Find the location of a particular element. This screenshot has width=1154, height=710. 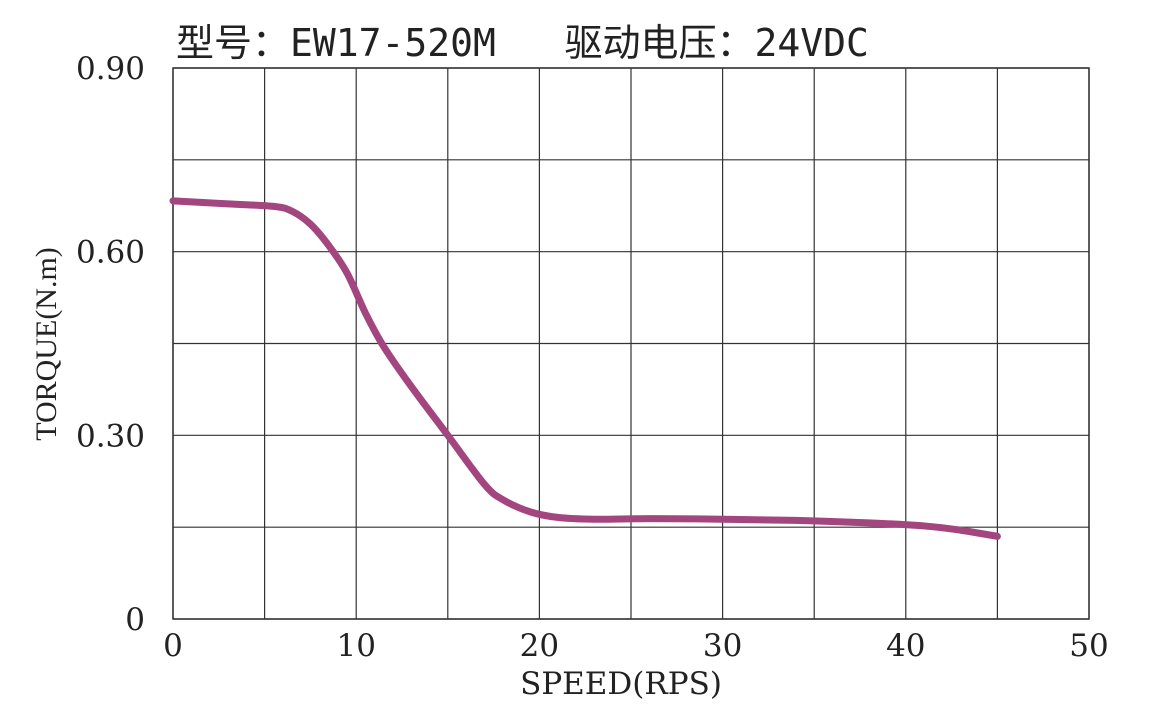

y-tick-label: 0.30 is located at coordinates (110, 436).